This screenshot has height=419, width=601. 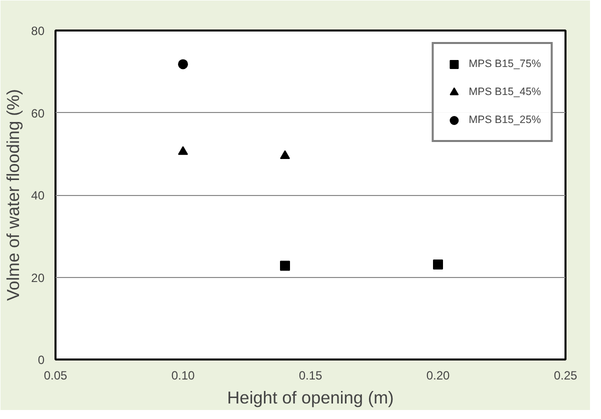 I want to click on y-tick-label: 20, so click(x=38, y=277).